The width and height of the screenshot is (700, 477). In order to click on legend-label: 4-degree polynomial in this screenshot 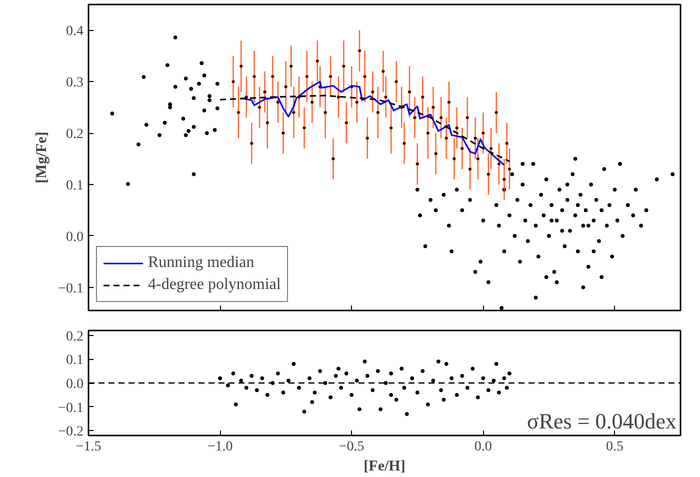, I will do `click(214, 285)`.